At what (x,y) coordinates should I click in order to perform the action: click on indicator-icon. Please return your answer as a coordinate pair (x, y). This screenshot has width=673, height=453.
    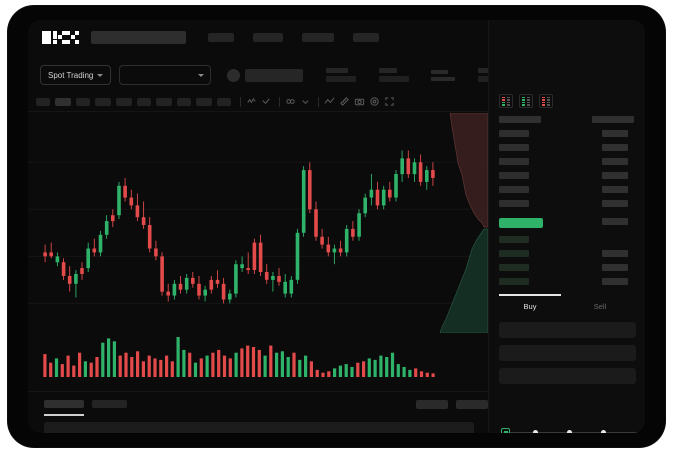
    Looking at the image, I should click on (290, 101).